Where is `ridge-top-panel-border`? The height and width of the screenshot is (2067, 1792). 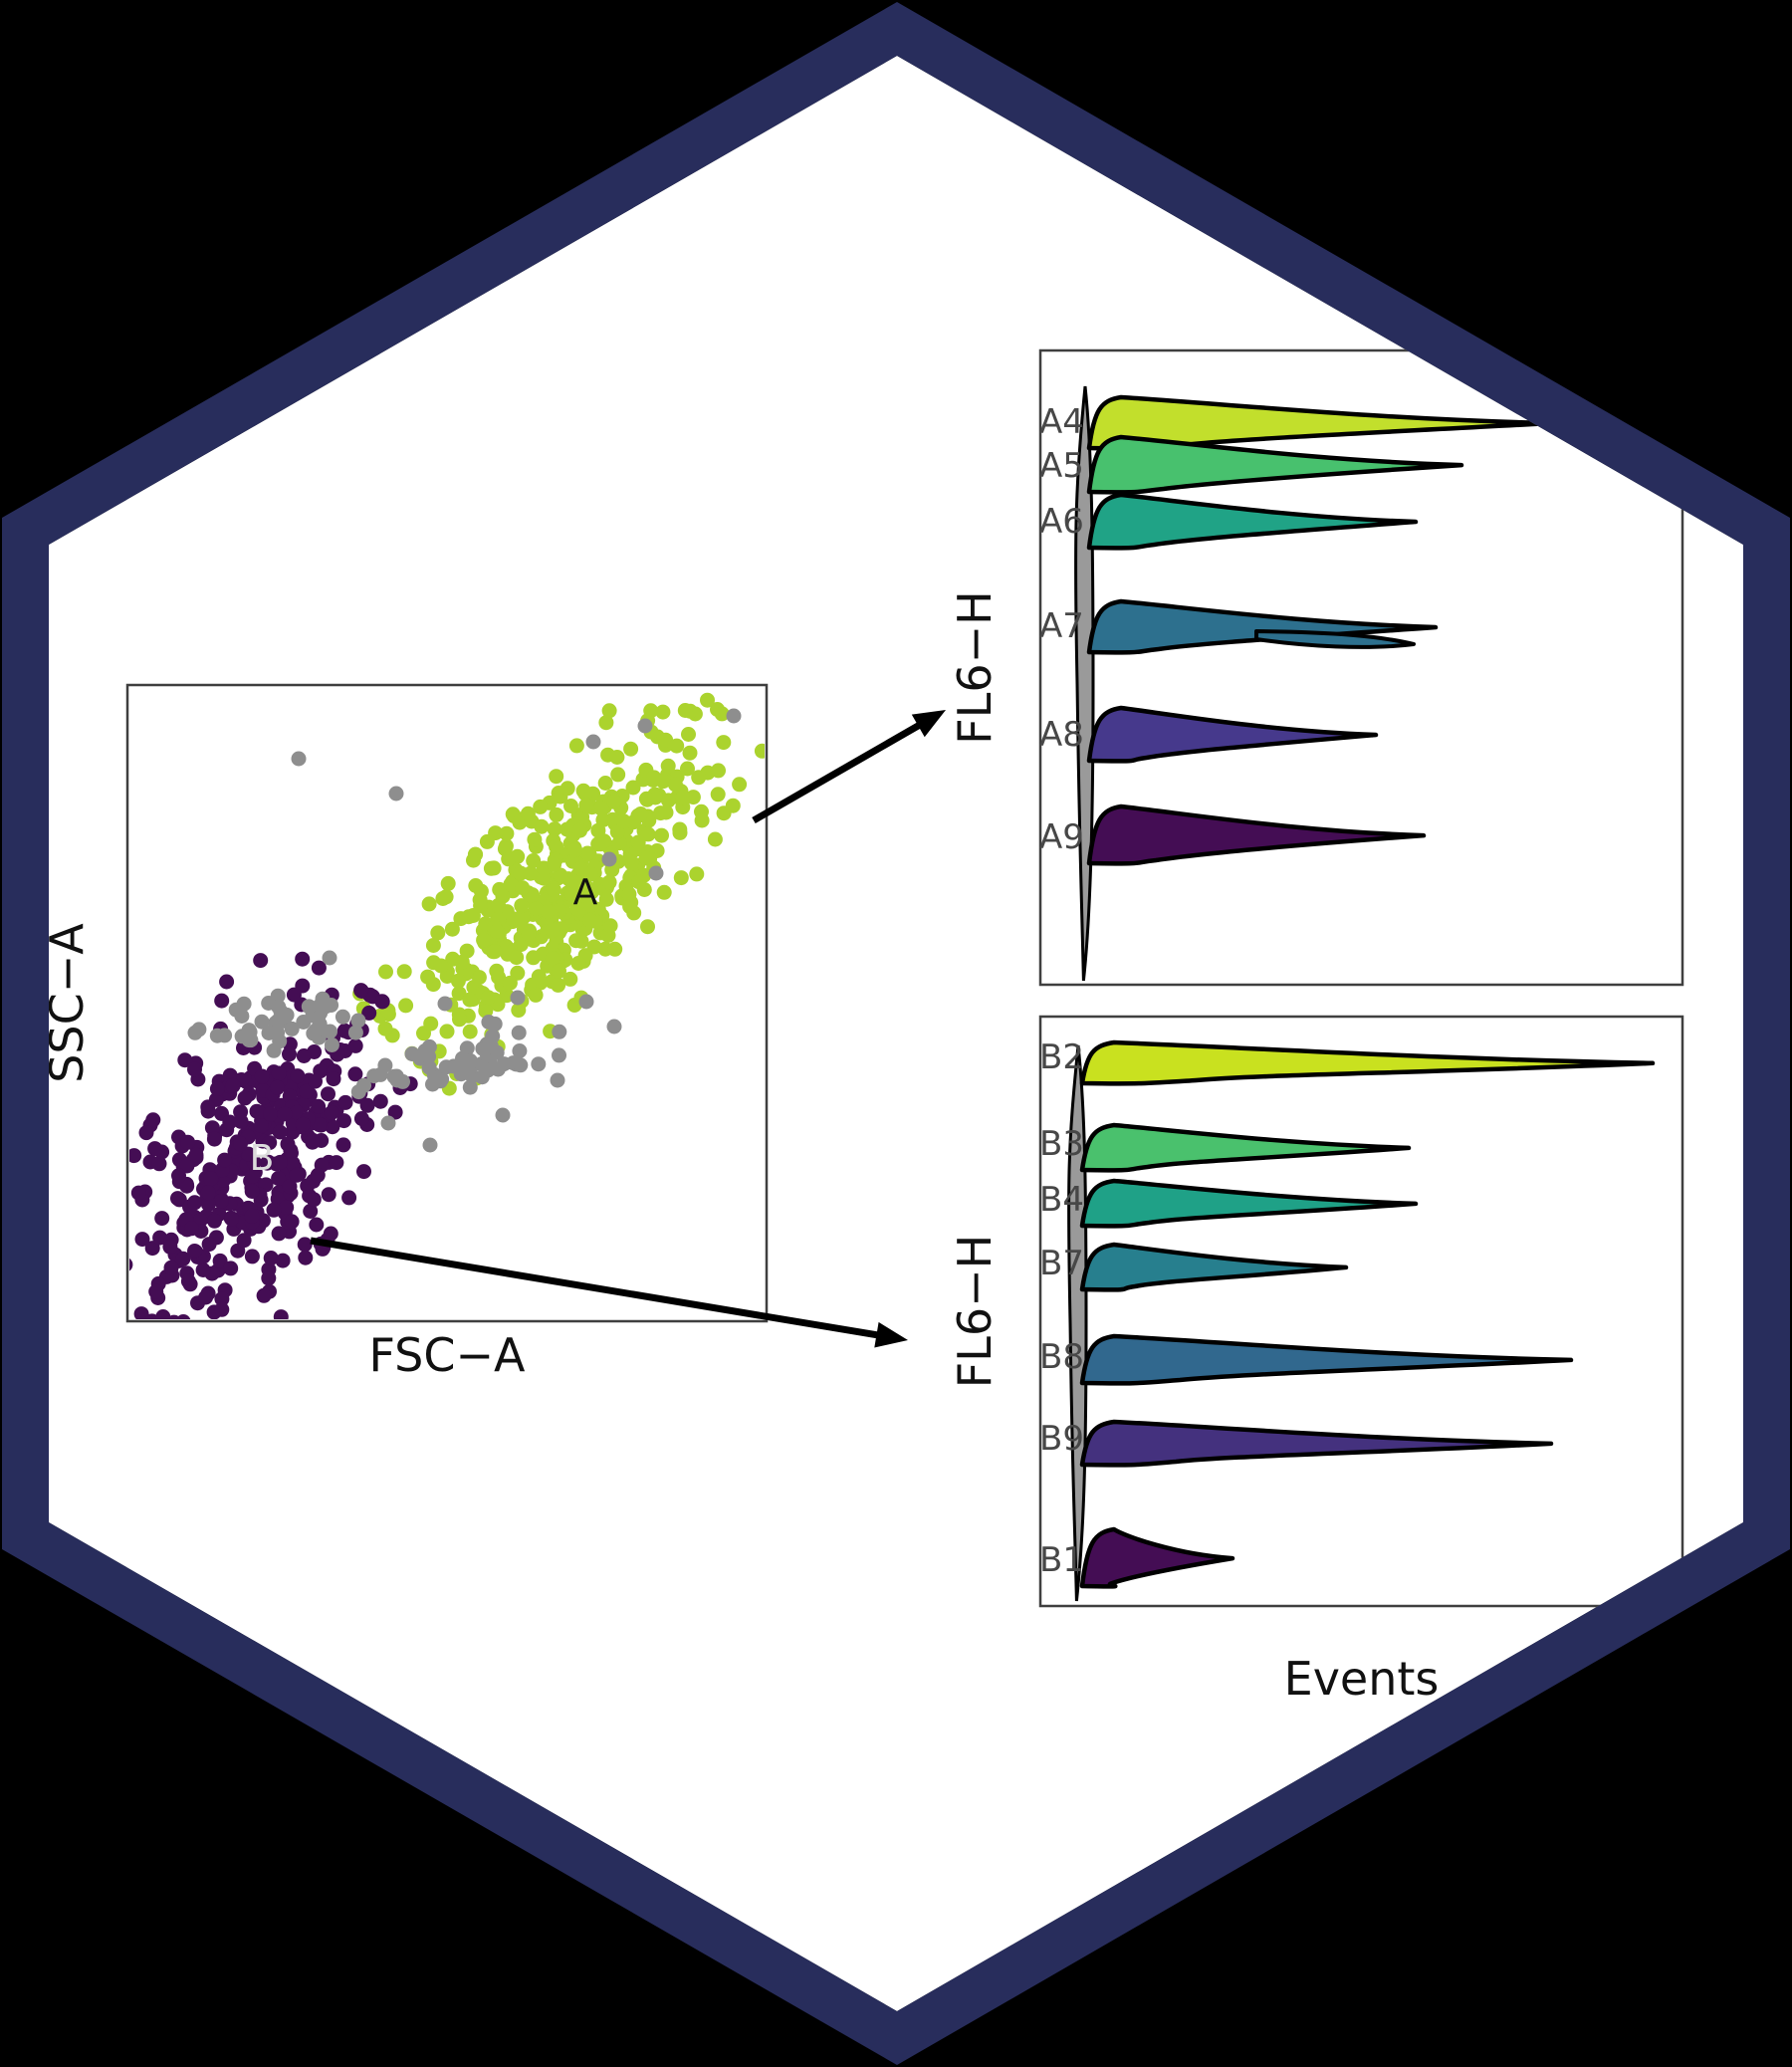
ridge-top-panel-border is located at coordinates (1361, 667).